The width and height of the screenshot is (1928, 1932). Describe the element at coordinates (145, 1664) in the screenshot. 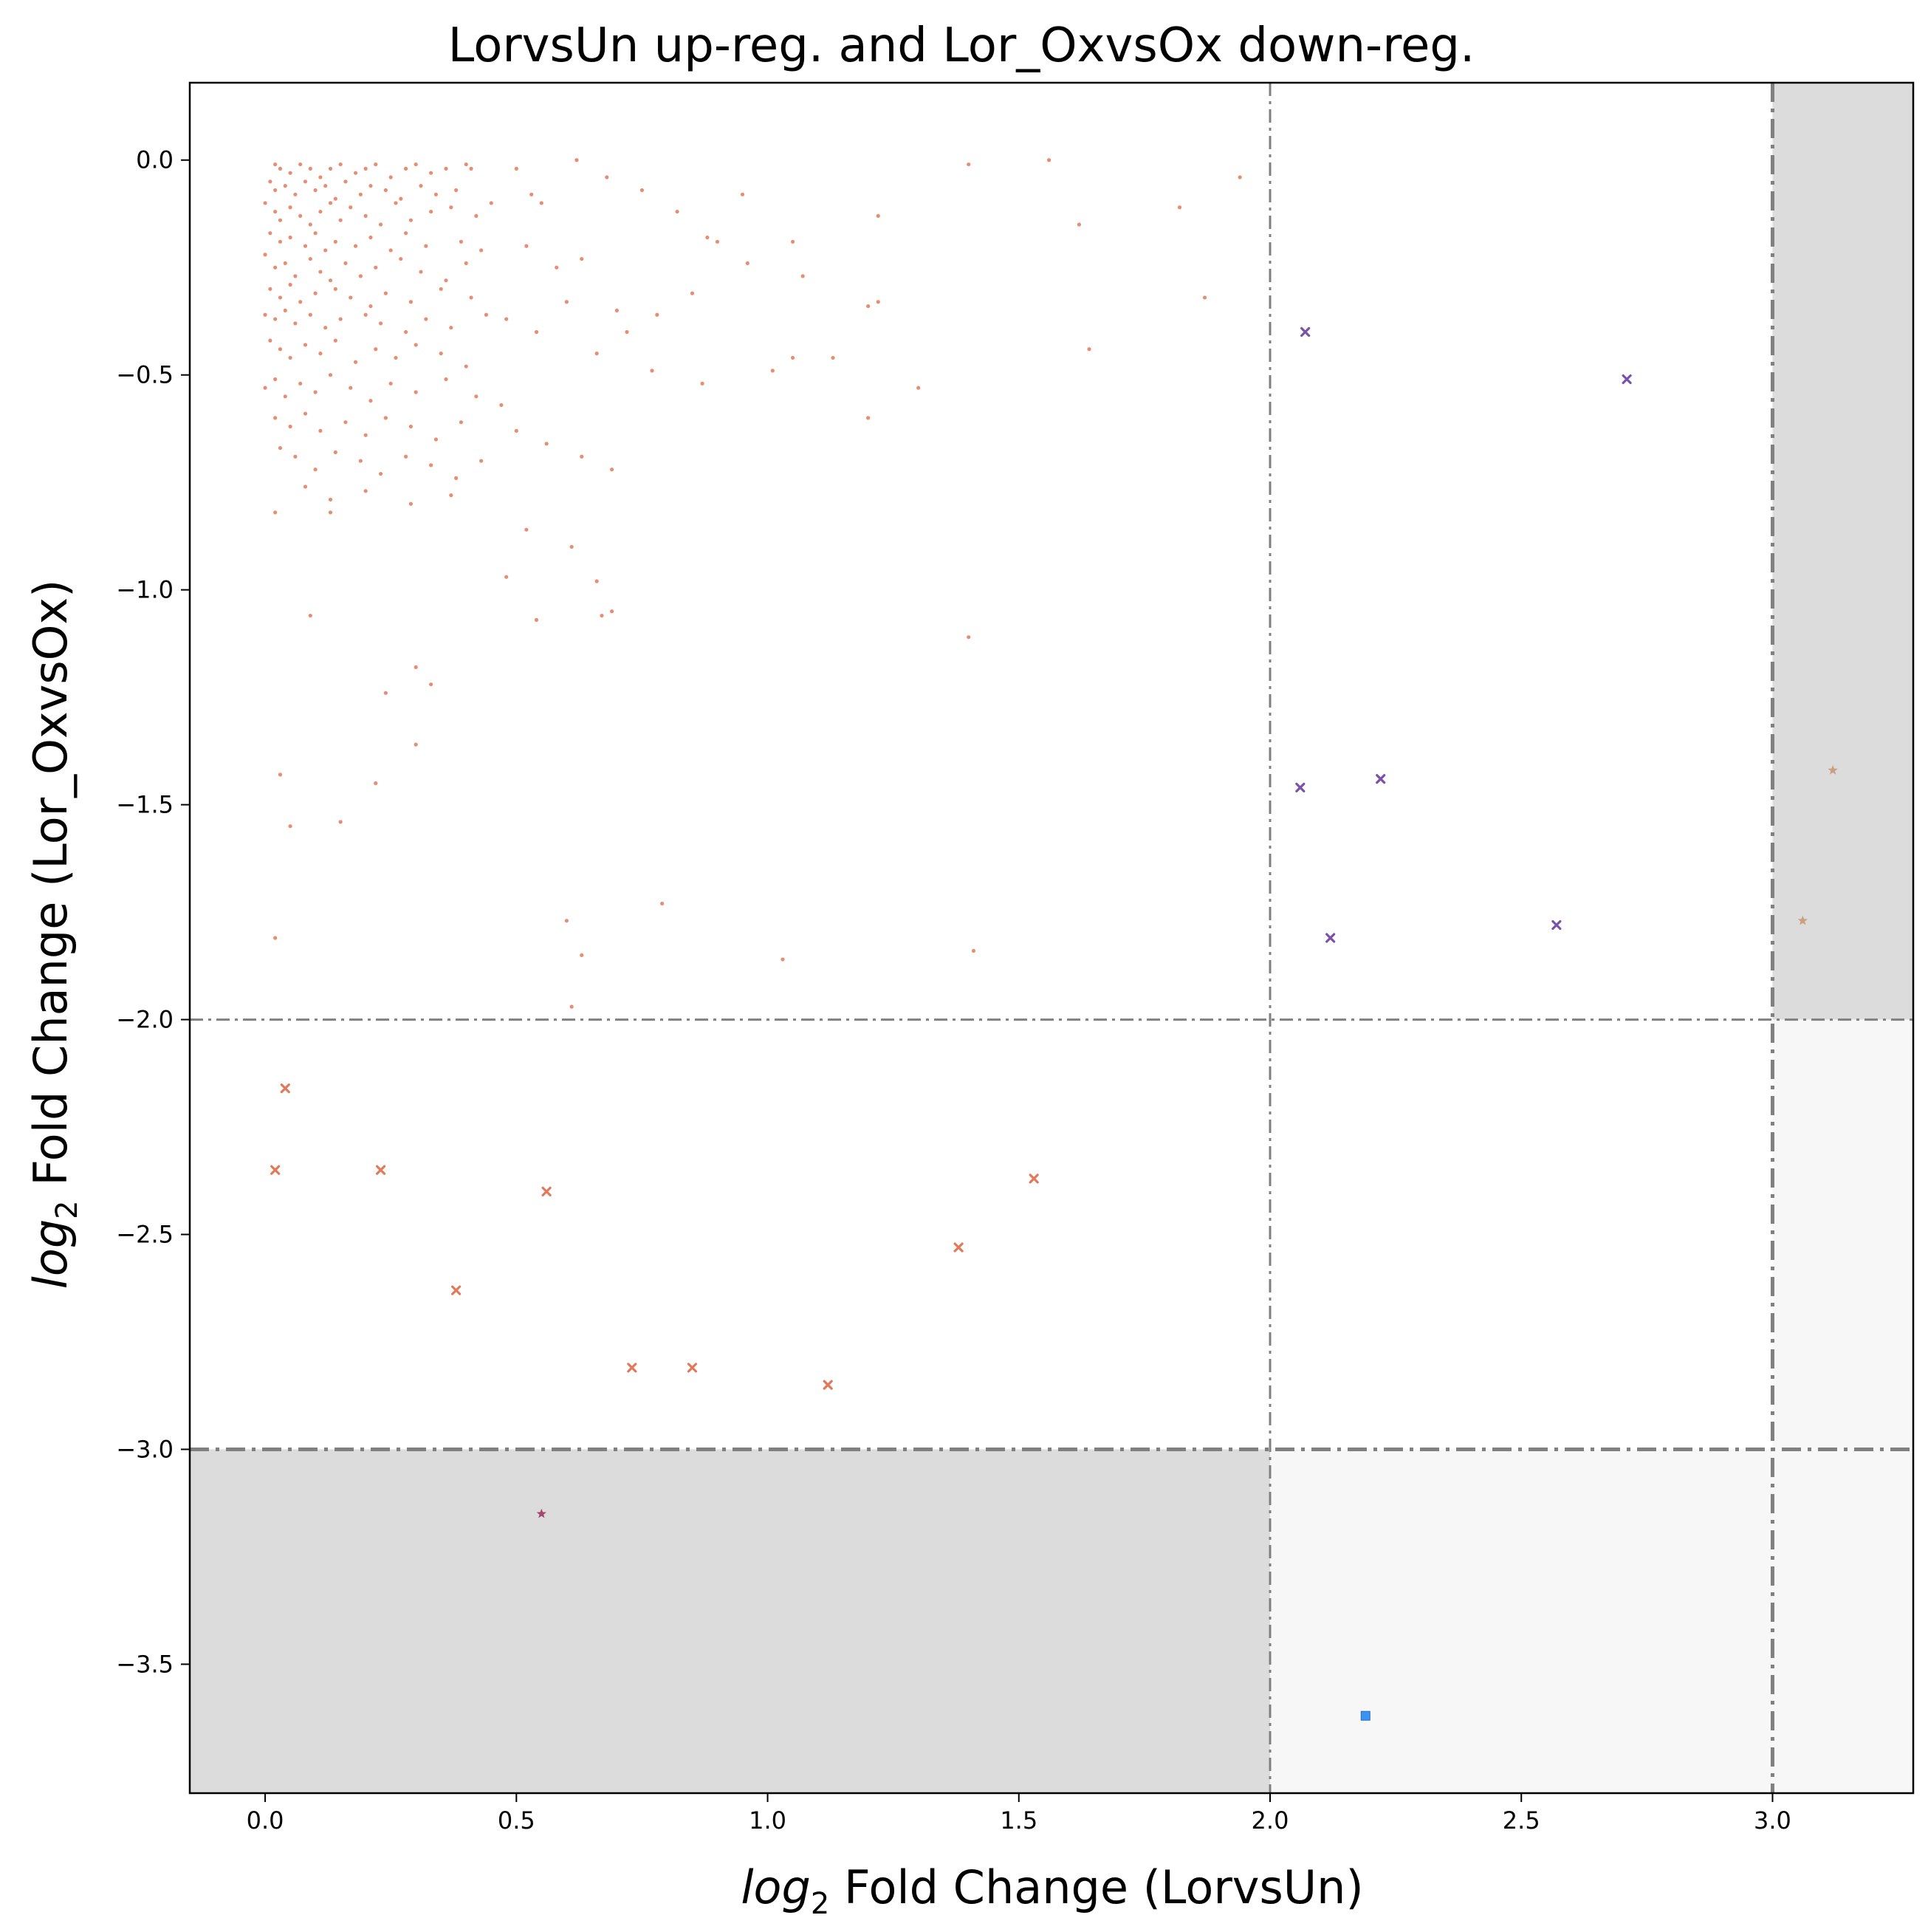

I see `y-tick-label: −3.5` at that location.